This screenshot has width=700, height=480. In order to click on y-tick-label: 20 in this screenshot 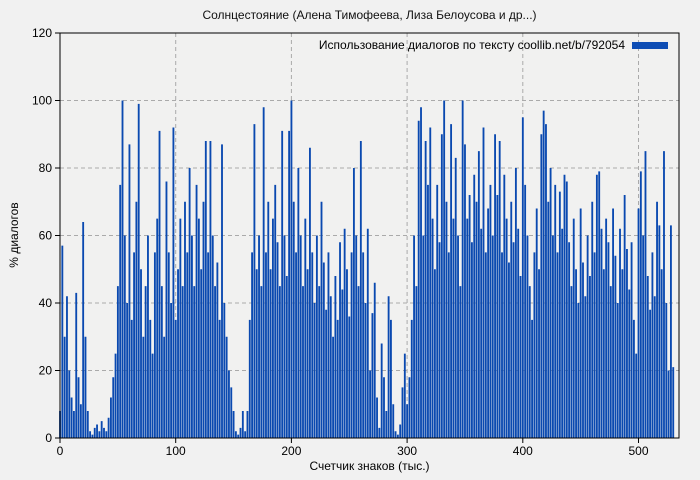, I will do `click(46, 371)`.